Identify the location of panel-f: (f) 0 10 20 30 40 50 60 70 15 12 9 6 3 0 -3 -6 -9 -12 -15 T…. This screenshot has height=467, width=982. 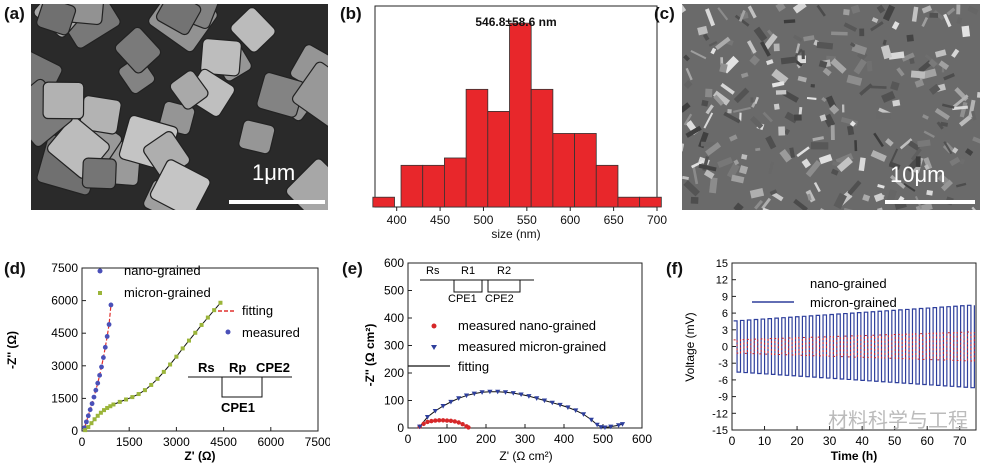
(821, 361).